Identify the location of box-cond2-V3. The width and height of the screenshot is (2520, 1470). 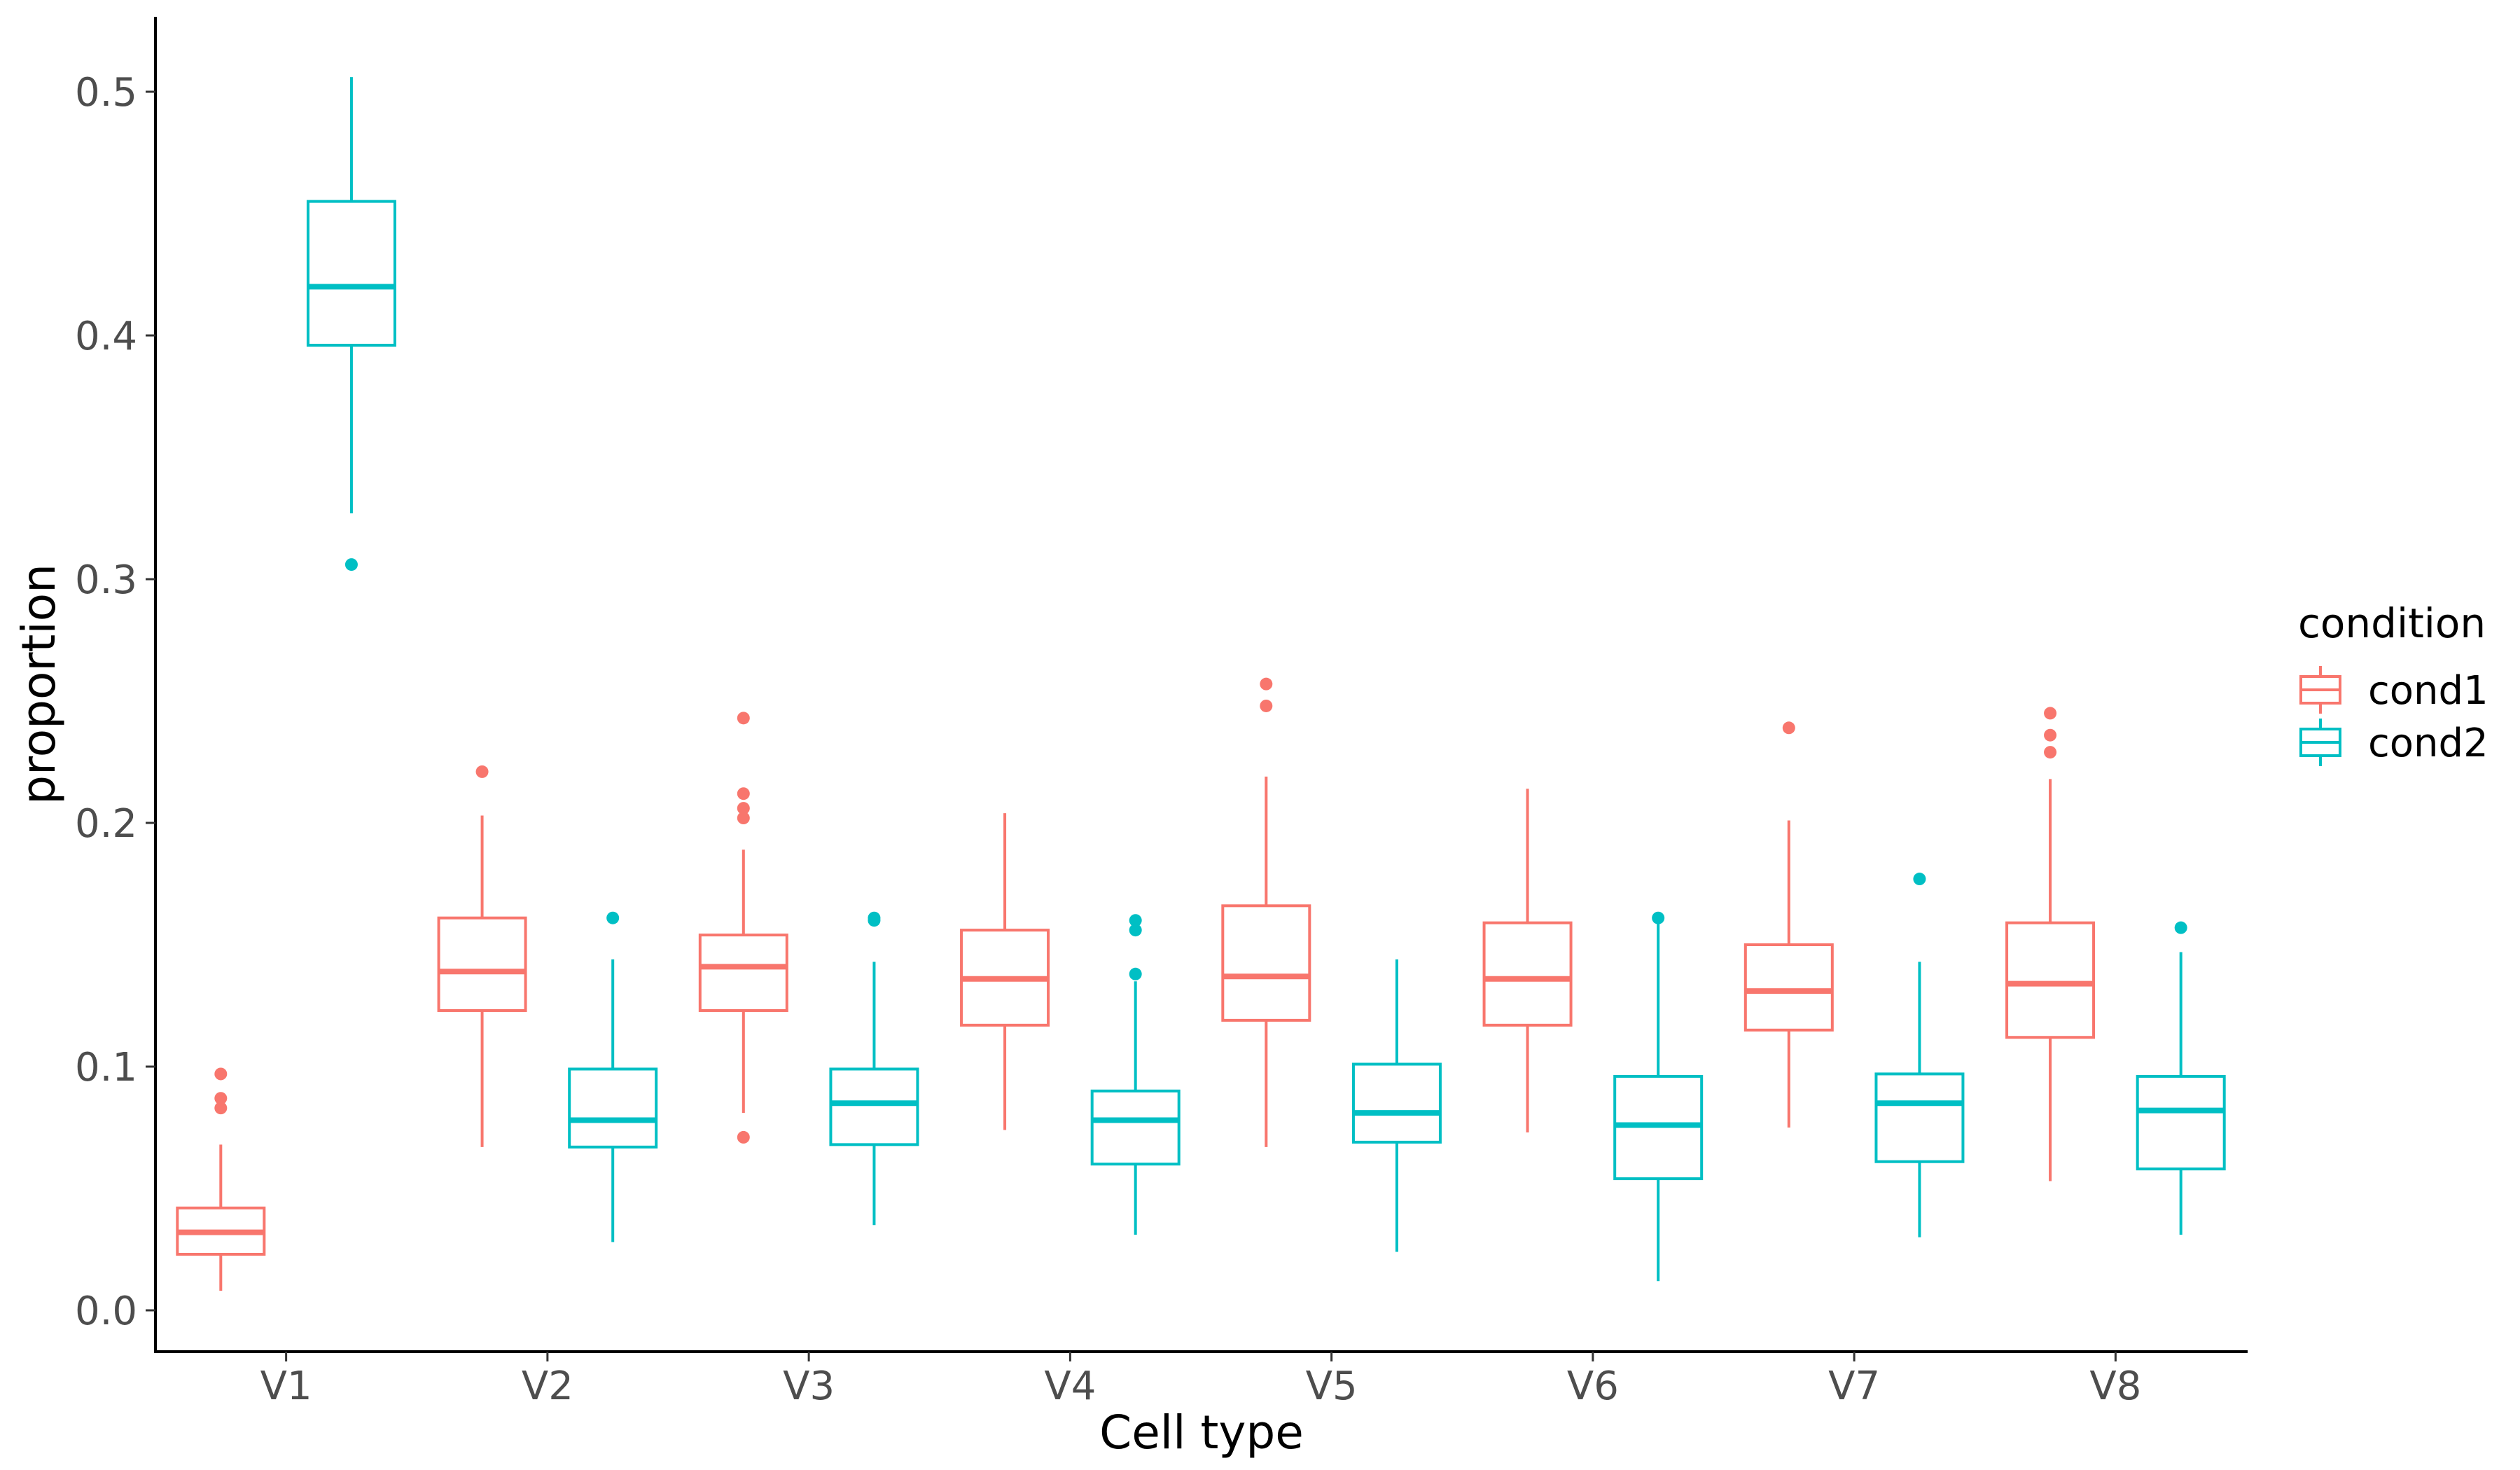
(874, 1069).